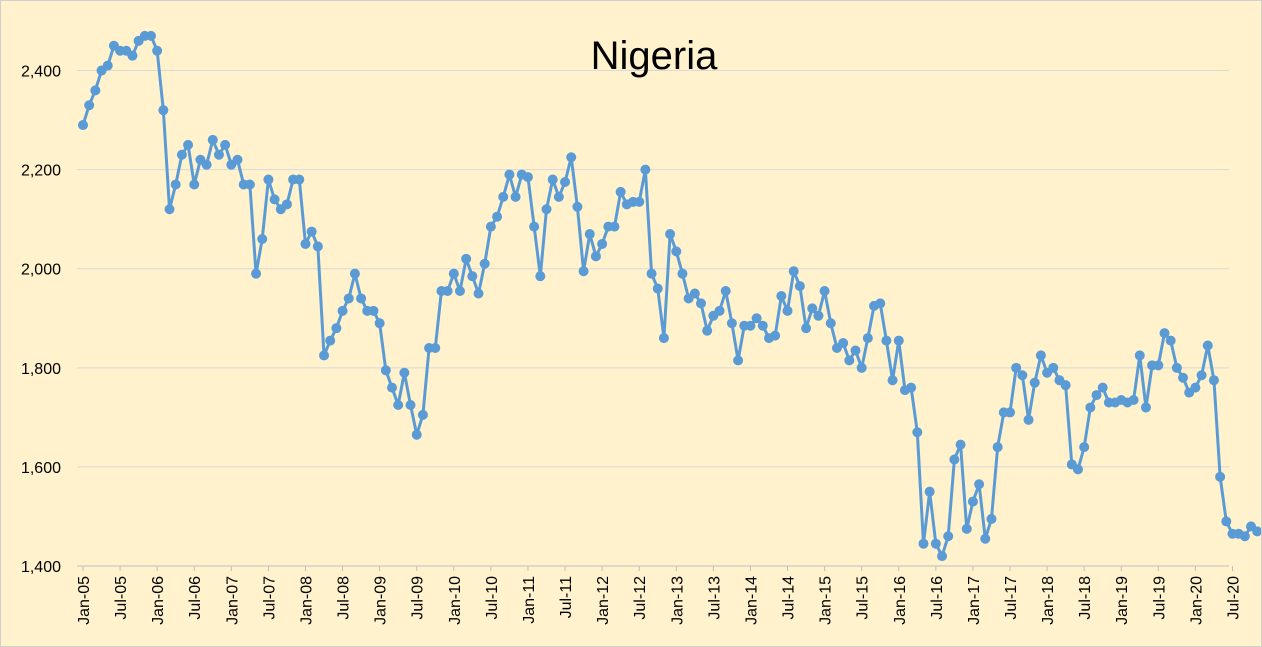 The image size is (1262, 647). What do you see at coordinates (306, 600) in the screenshot?
I see `x-tick-label: Jan-08` at bounding box center [306, 600].